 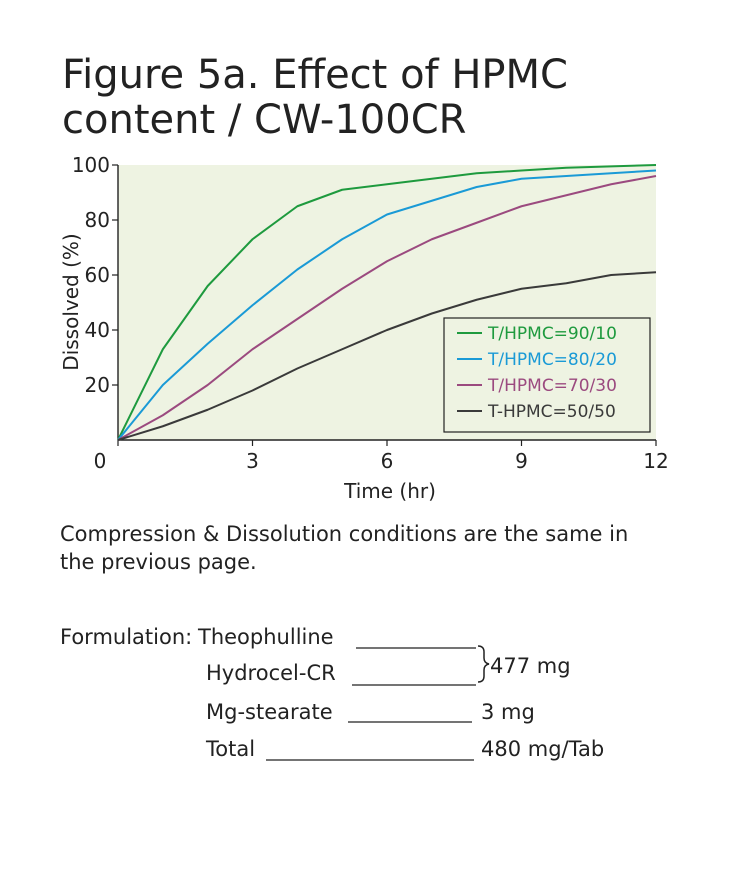 What do you see at coordinates (508, 712) in the screenshot?
I see `amount: 3 mg` at bounding box center [508, 712].